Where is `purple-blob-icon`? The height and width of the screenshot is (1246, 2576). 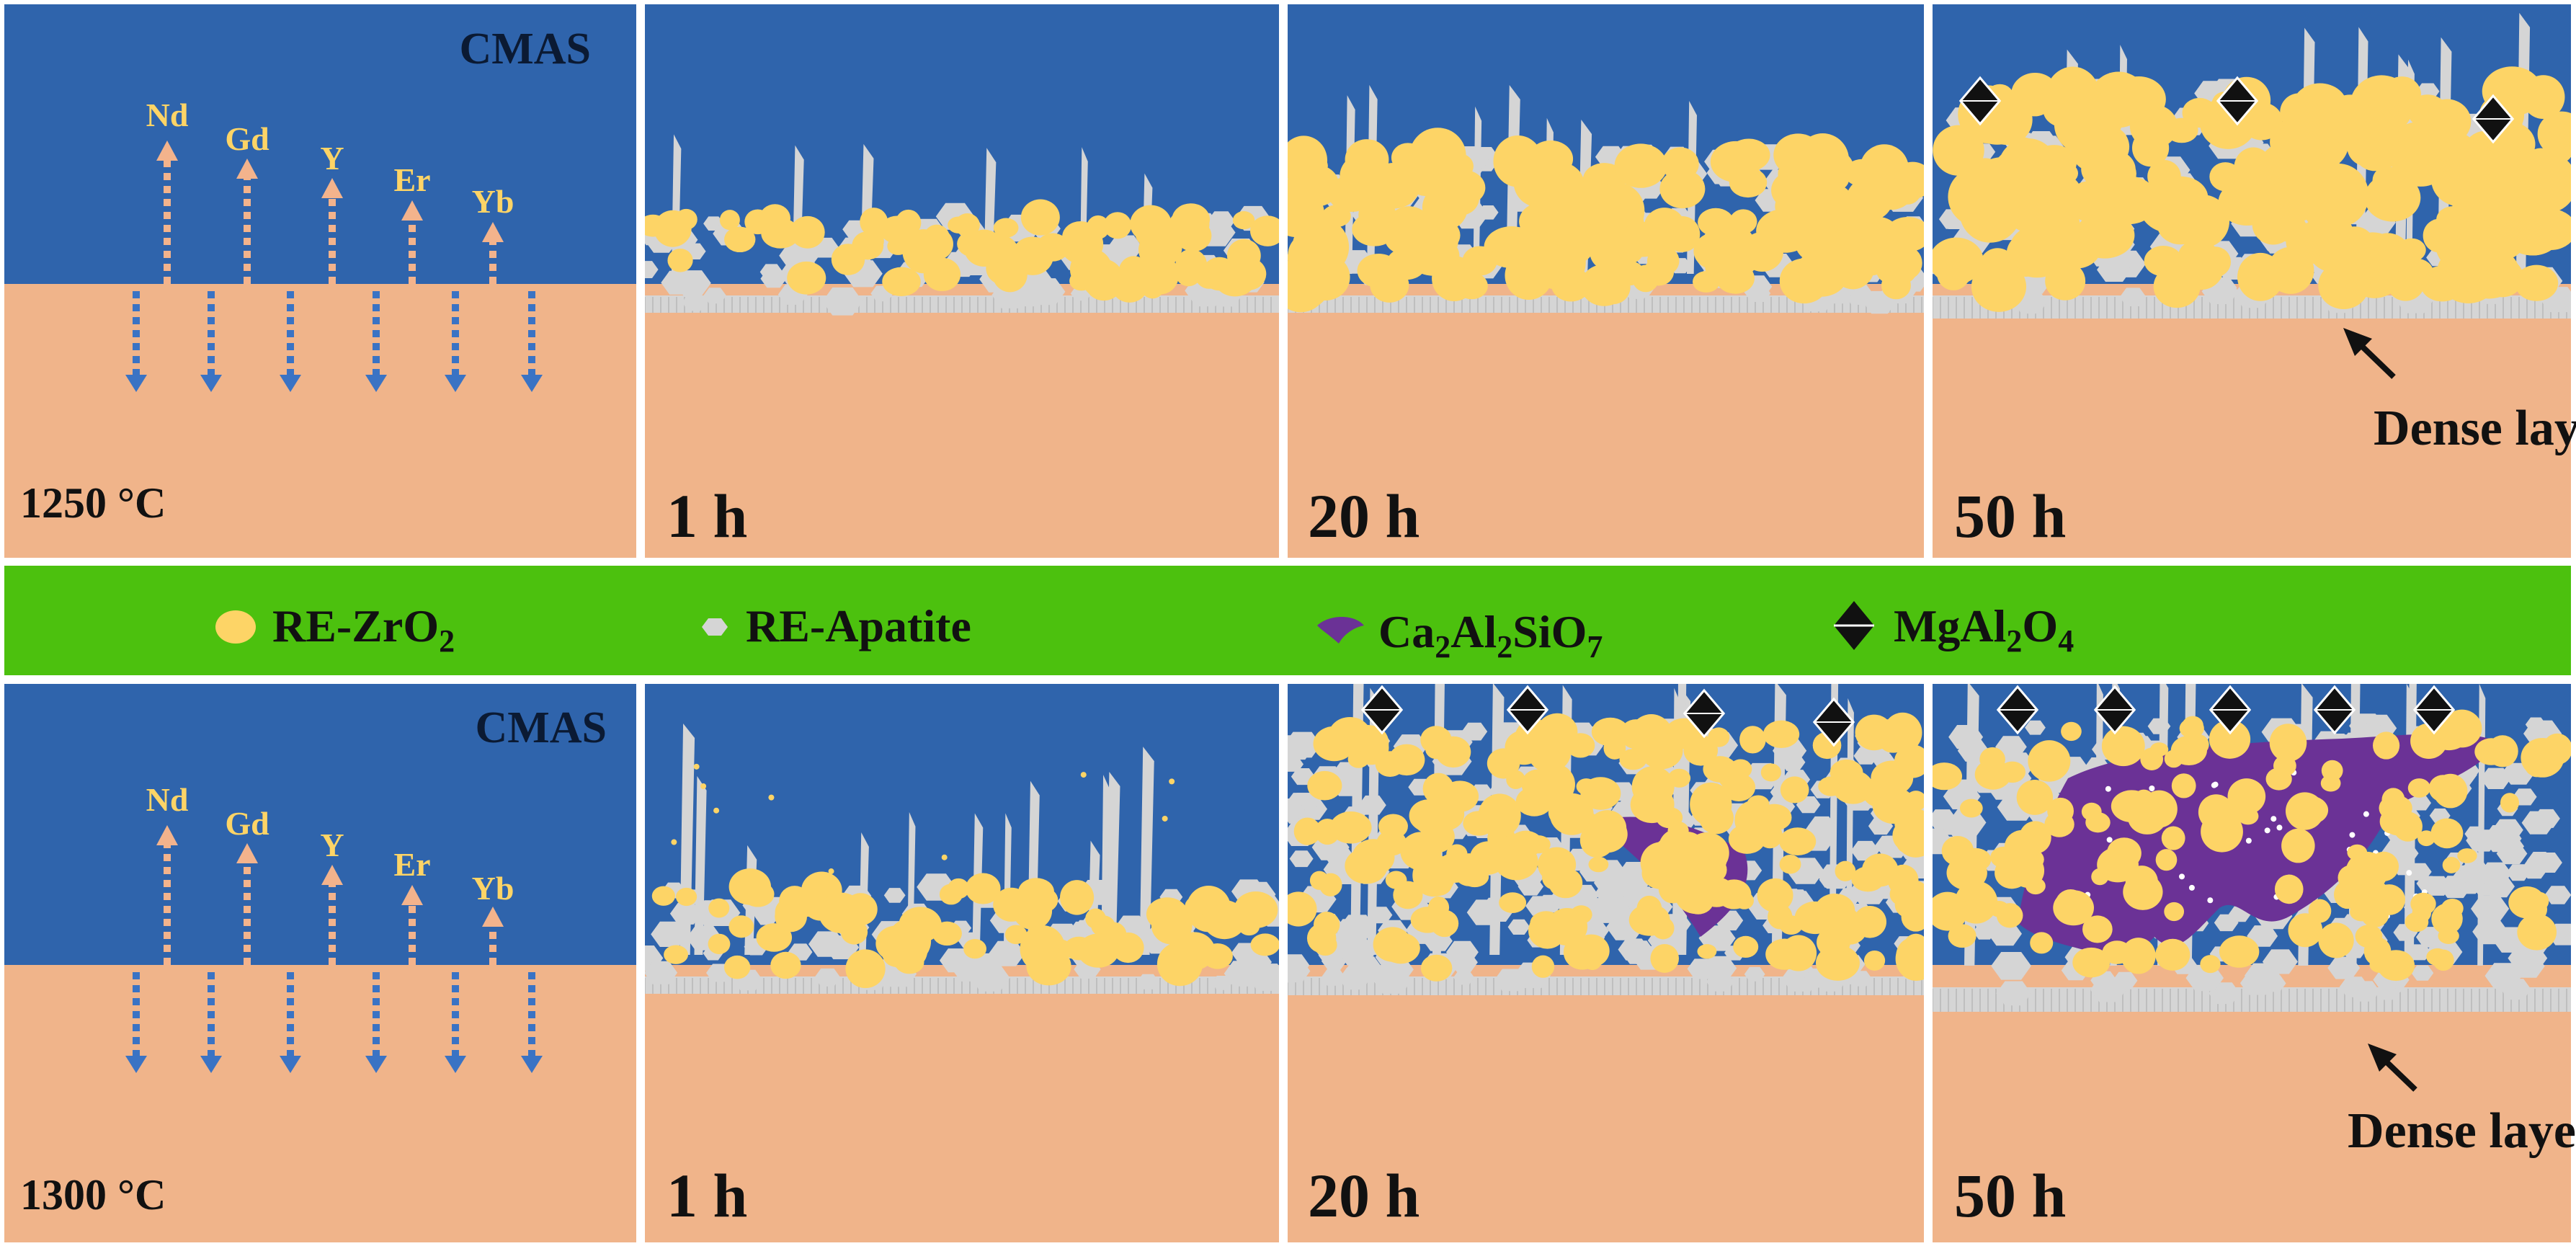 purple-blob-icon is located at coordinates (1340, 630).